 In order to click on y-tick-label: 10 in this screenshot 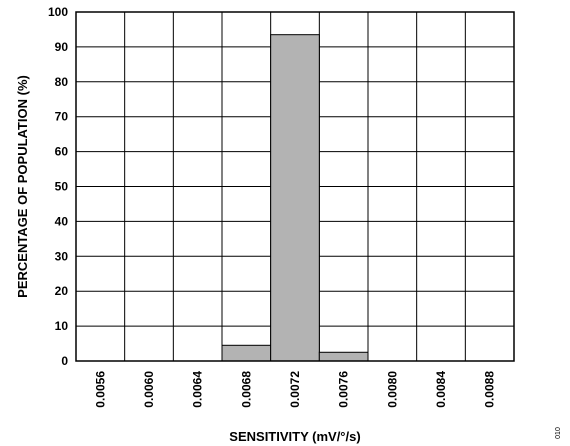, I will do `click(62, 326)`.